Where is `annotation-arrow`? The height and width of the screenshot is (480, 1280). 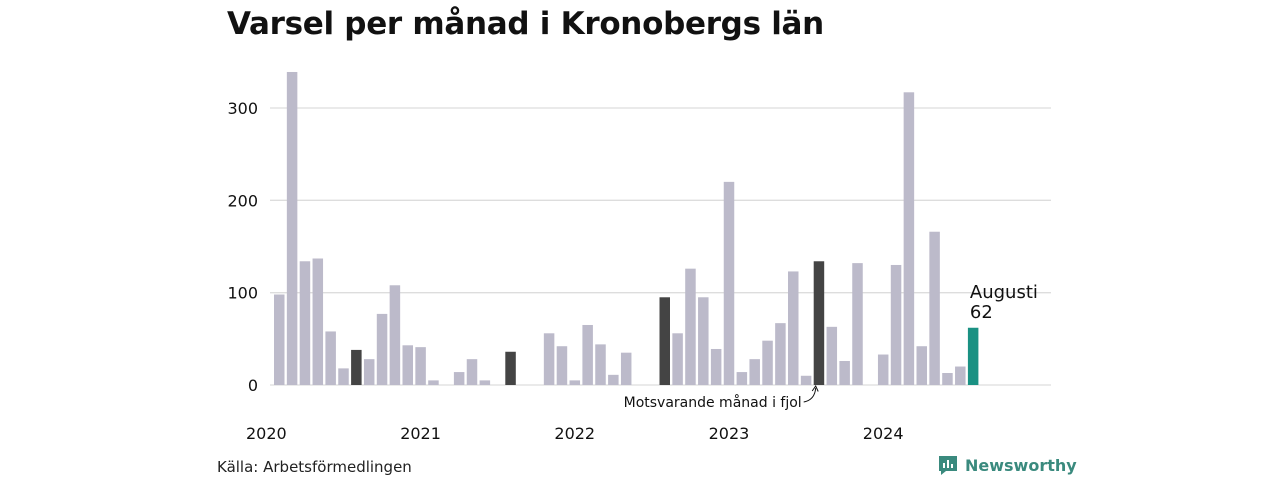 annotation-arrow is located at coordinates (810, 395).